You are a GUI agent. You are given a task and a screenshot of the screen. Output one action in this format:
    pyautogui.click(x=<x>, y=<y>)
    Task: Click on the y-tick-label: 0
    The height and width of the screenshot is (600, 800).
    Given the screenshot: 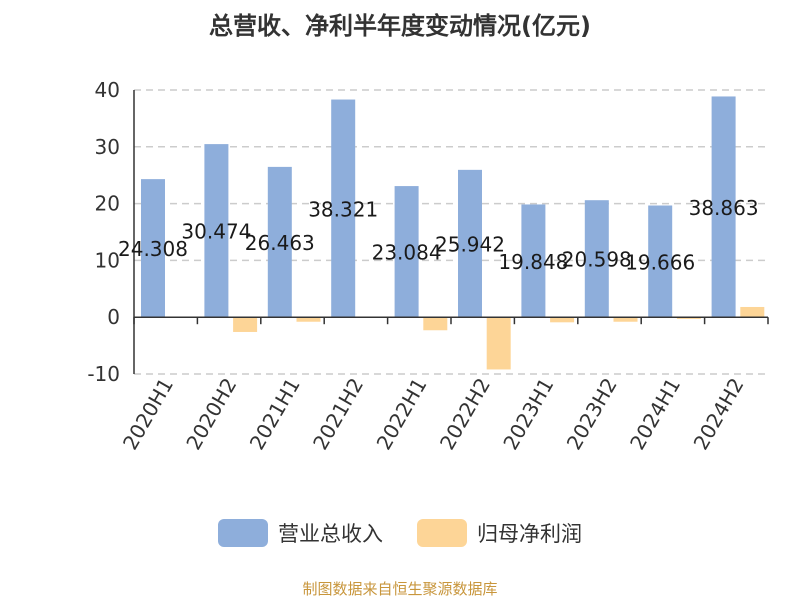 What is the action you would take?
    pyautogui.click(x=113, y=317)
    